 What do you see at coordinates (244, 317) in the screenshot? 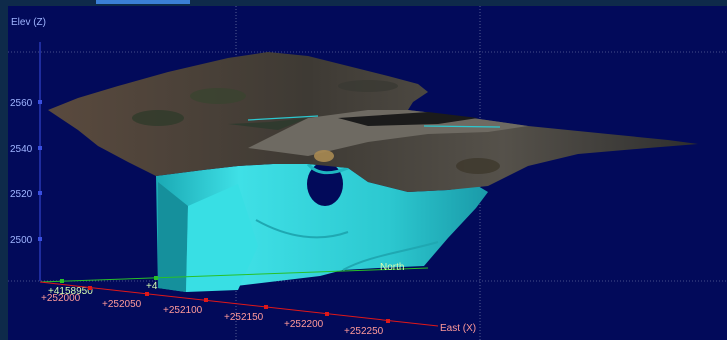
I see `x-tick-label: +252150` at bounding box center [244, 317].